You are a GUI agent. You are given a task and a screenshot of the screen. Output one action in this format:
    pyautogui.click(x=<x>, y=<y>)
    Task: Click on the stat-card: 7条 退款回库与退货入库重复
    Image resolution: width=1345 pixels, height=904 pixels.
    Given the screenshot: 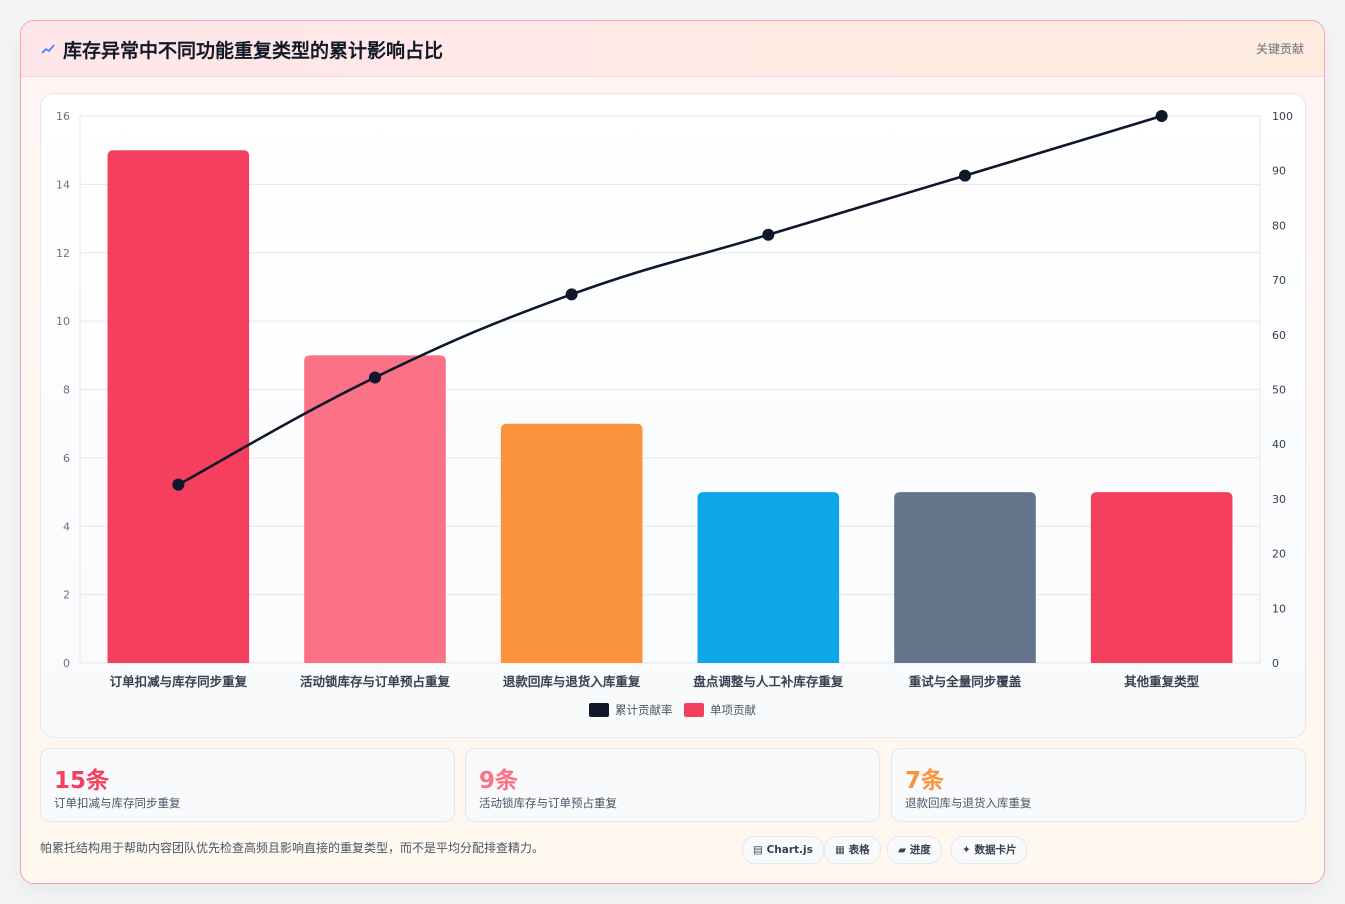 What is the action you would take?
    pyautogui.click(x=1098, y=785)
    